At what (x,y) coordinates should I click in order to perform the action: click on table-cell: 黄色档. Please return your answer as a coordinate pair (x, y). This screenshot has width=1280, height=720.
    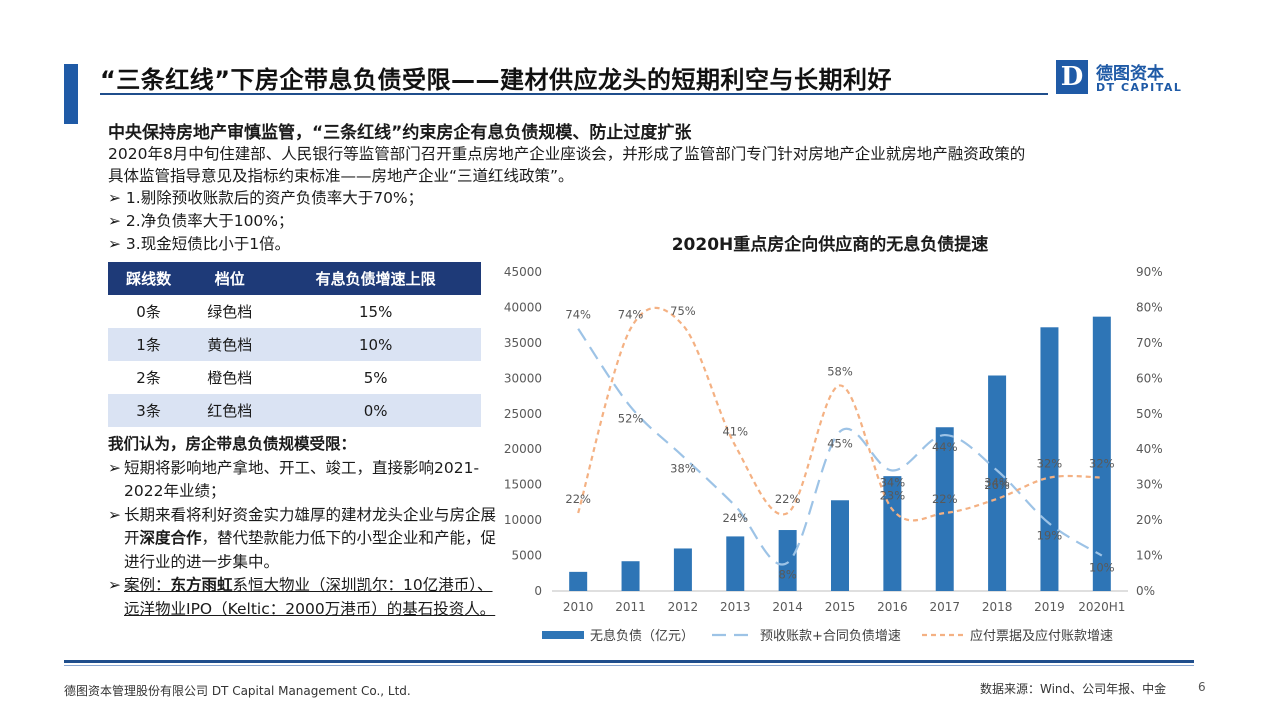
    Looking at the image, I should click on (230, 344).